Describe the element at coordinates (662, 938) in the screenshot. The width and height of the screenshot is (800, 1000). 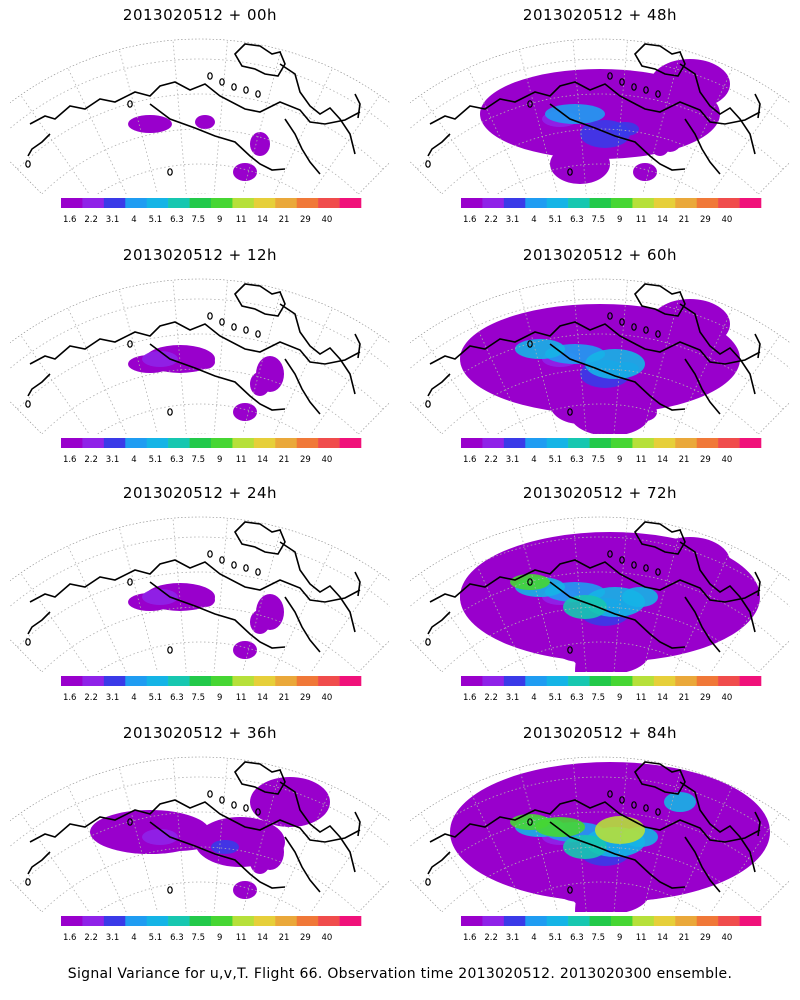
I see `colorbar-tick-label: 14` at that location.